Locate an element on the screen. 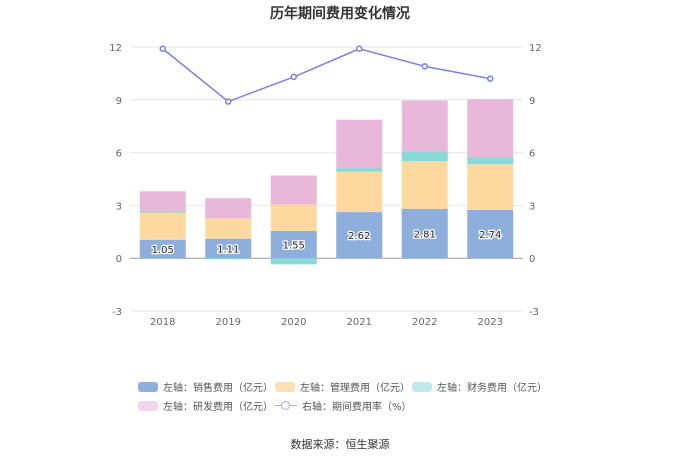 The height and width of the screenshot is (460, 680). left-axis-tick-label: 3 is located at coordinates (119, 206).